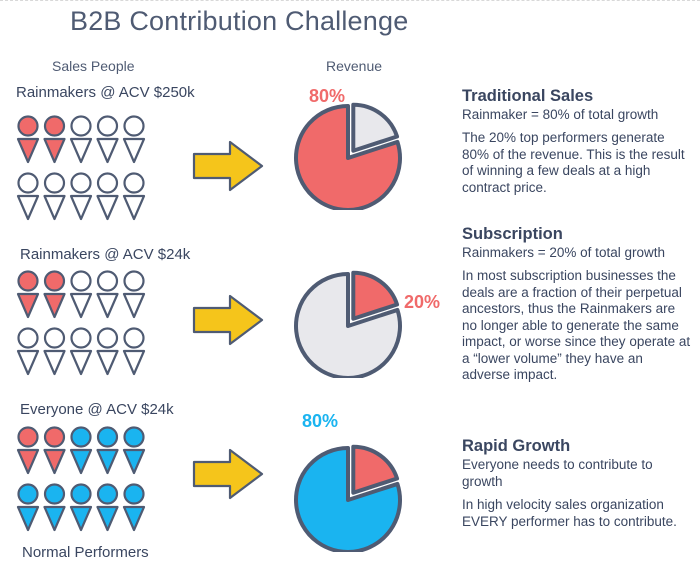 Image resolution: width=700 pixels, height=570 pixels. Describe the element at coordinates (239, 21) in the screenshot. I see `page-title: B2B Contribution Challenge` at that location.